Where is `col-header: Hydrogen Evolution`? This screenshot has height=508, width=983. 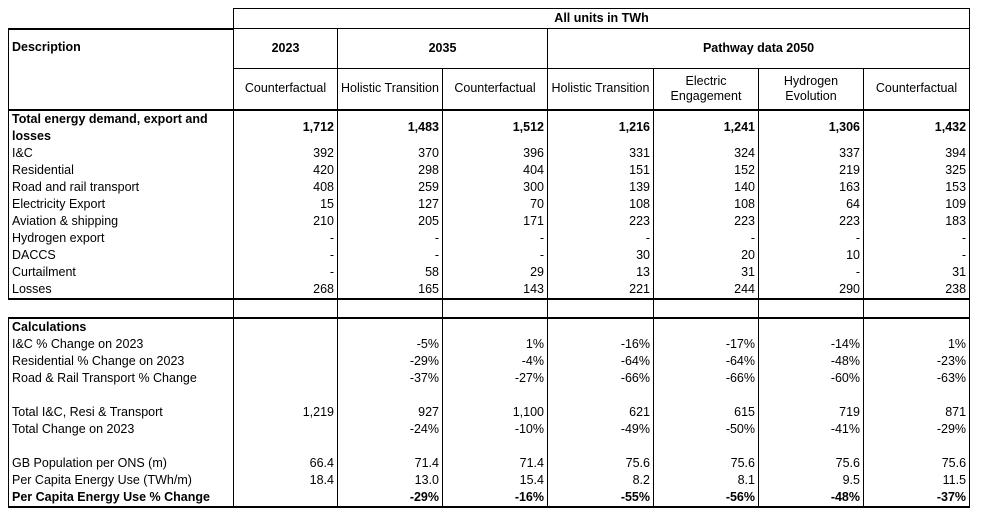 col-header: Hydrogen Evolution is located at coordinates (811, 89).